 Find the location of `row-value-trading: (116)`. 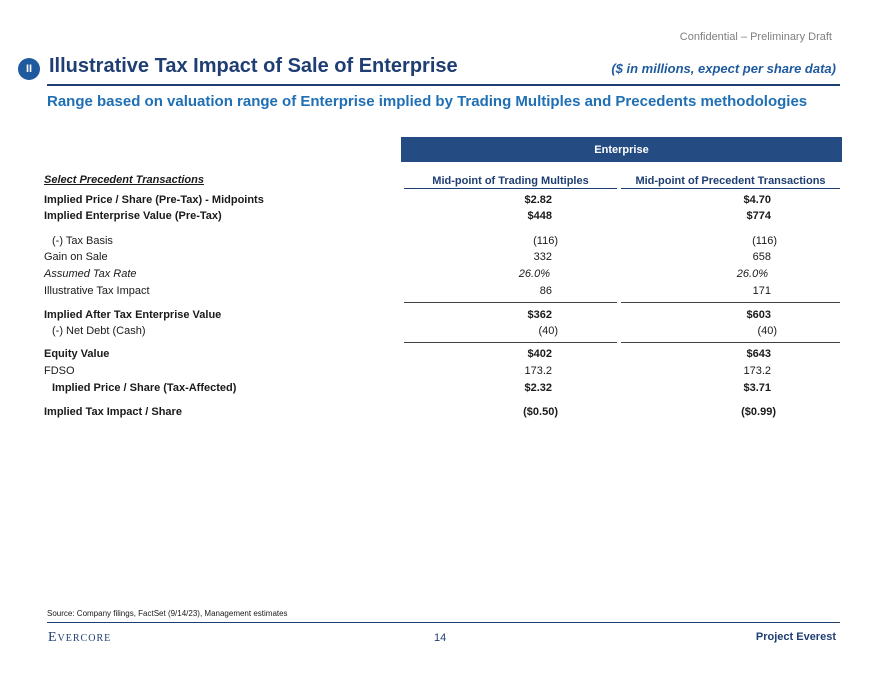

row-value-trading: (116) is located at coordinates (545, 241).